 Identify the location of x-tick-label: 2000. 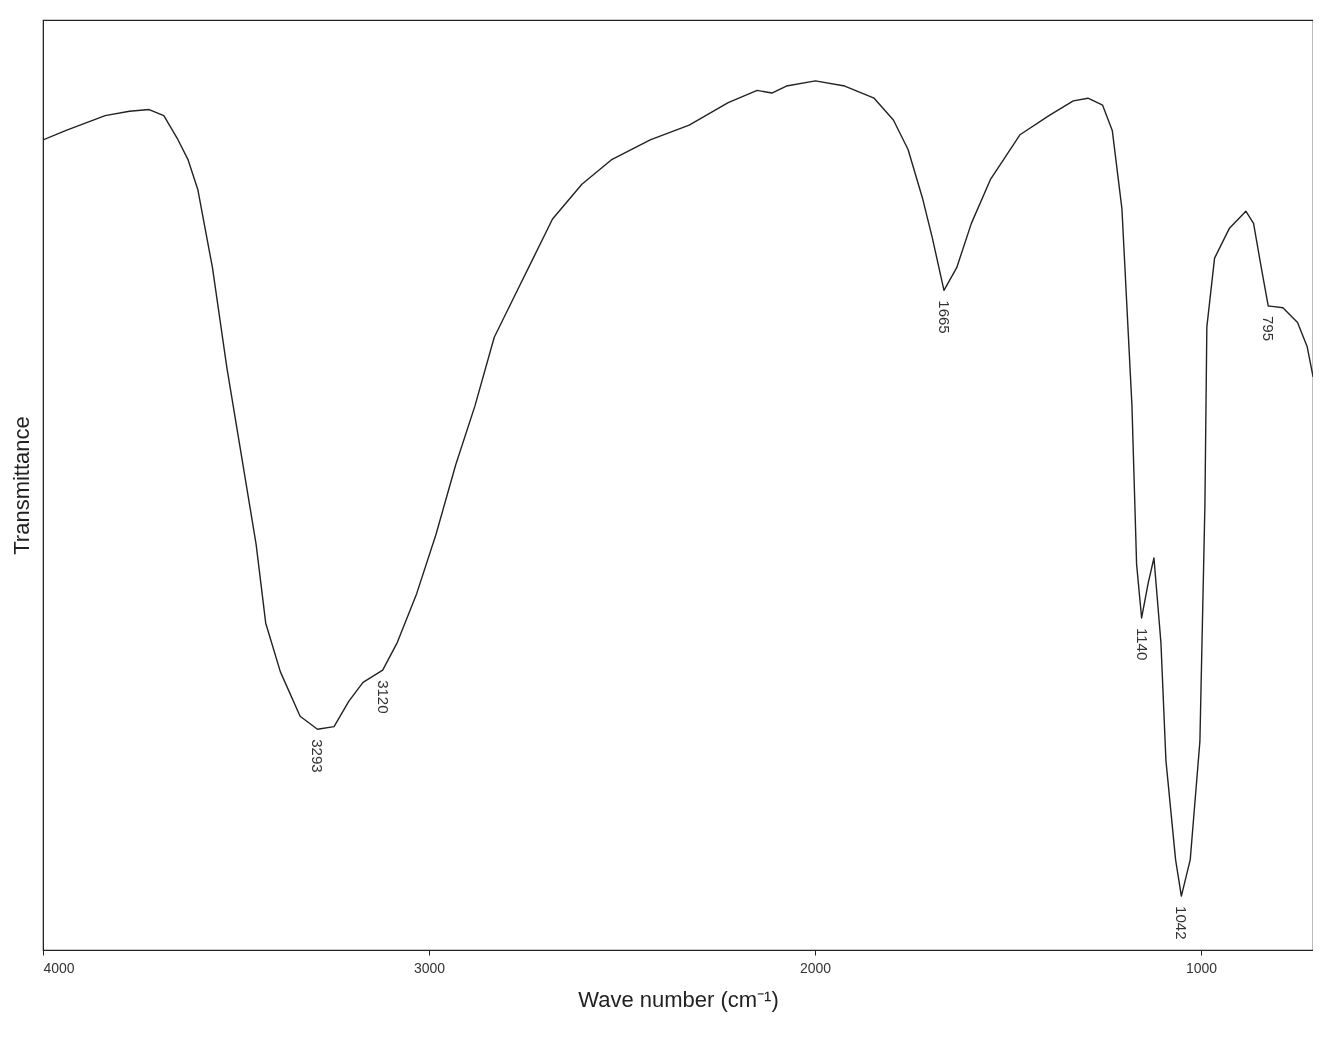
(815, 967).